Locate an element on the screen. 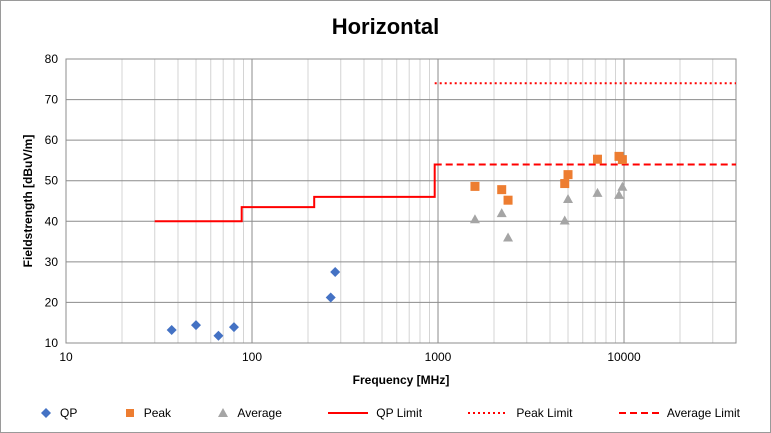  y-tick-label: 50 is located at coordinates (52, 181).